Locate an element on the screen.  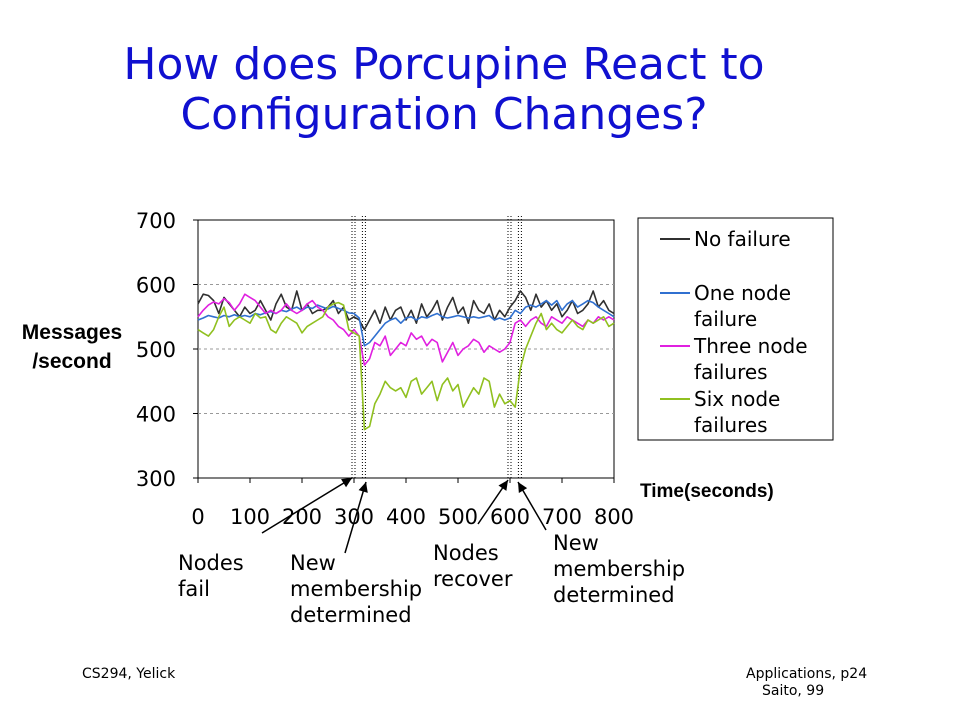
legend-box is located at coordinates (735, 329).